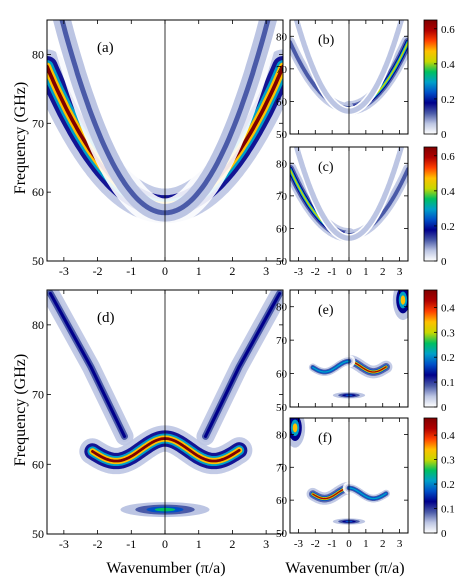  What do you see at coordinates (106, 318) in the screenshot?
I see `panel-label: (d)` at bounding box center [106, 318].